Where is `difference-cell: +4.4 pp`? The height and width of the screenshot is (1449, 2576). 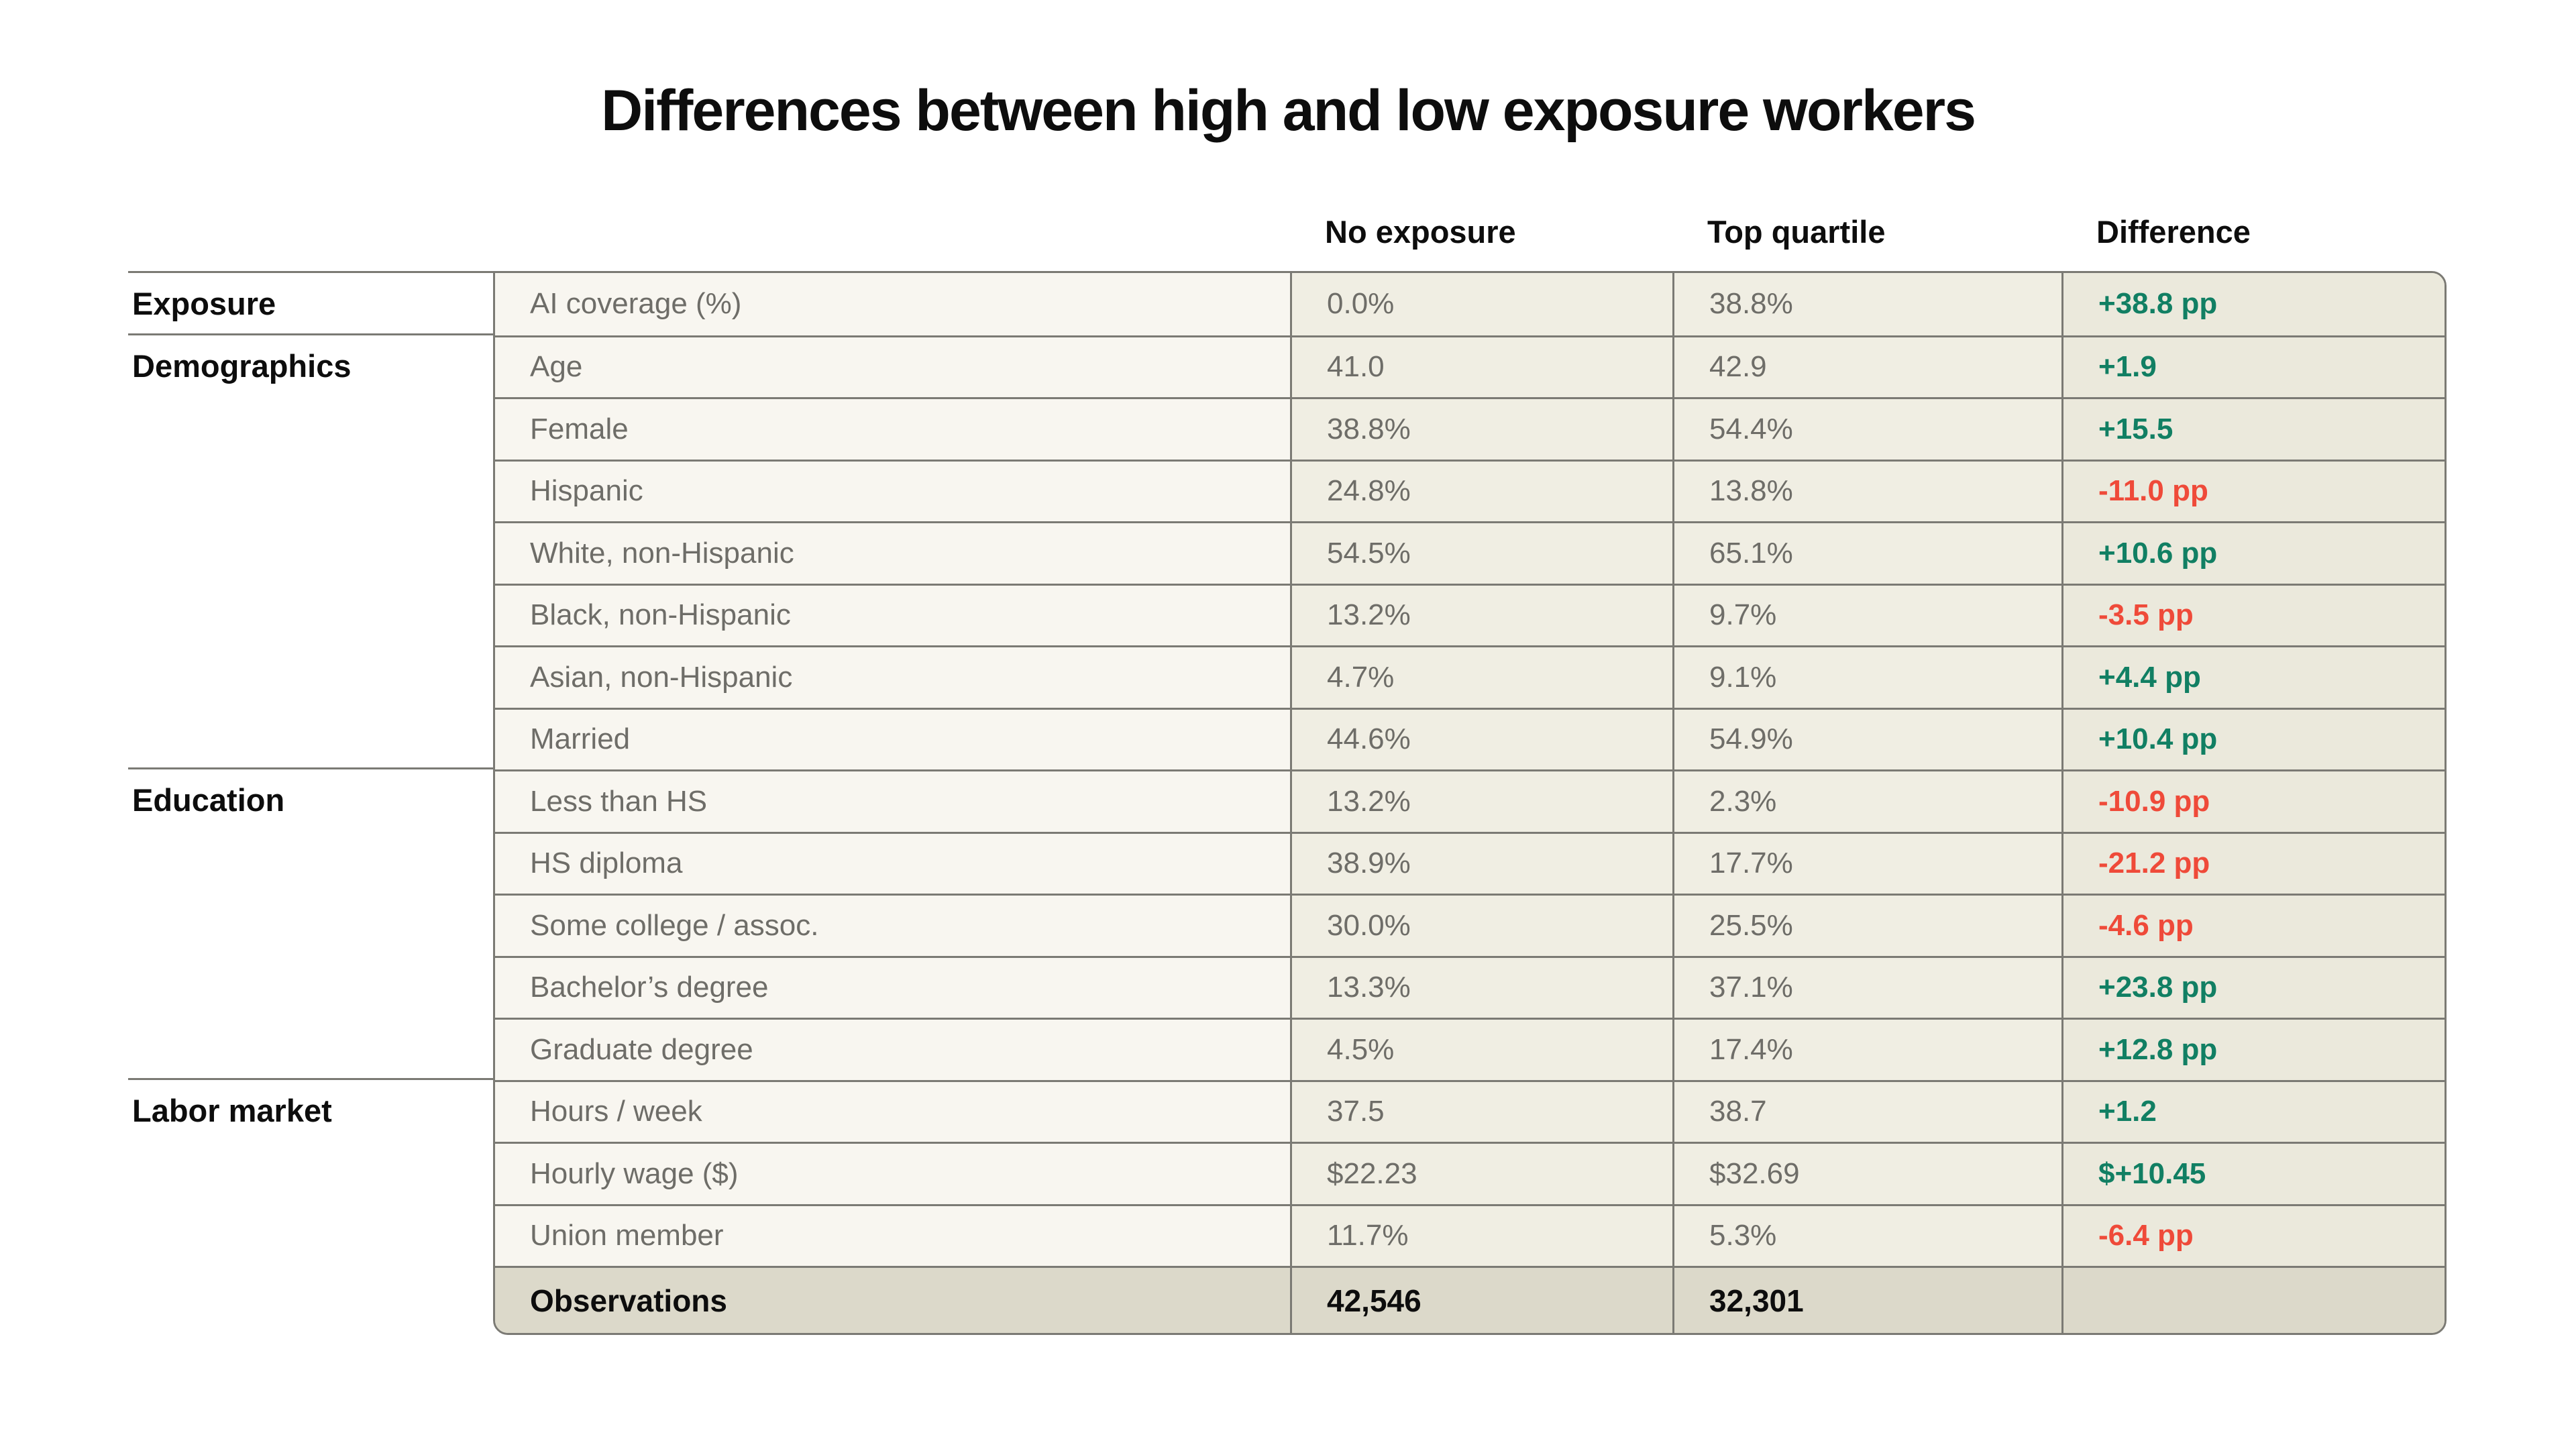 difference-cell: +4.4 pp is located at coordinates (2253, 676).